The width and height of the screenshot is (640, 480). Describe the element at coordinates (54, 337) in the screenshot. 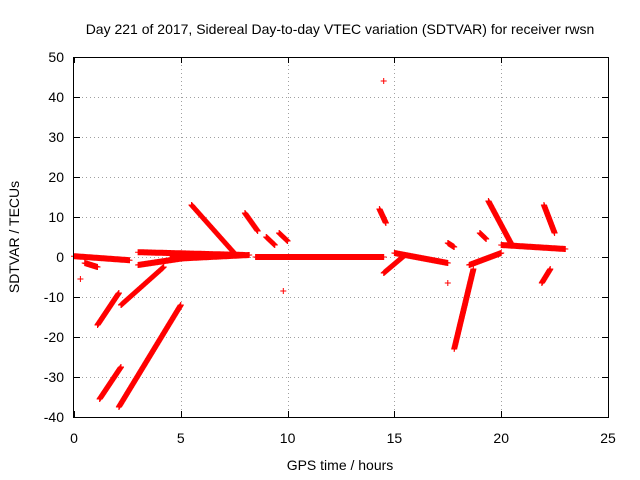

I see `y-tick-label: -20` at that location.